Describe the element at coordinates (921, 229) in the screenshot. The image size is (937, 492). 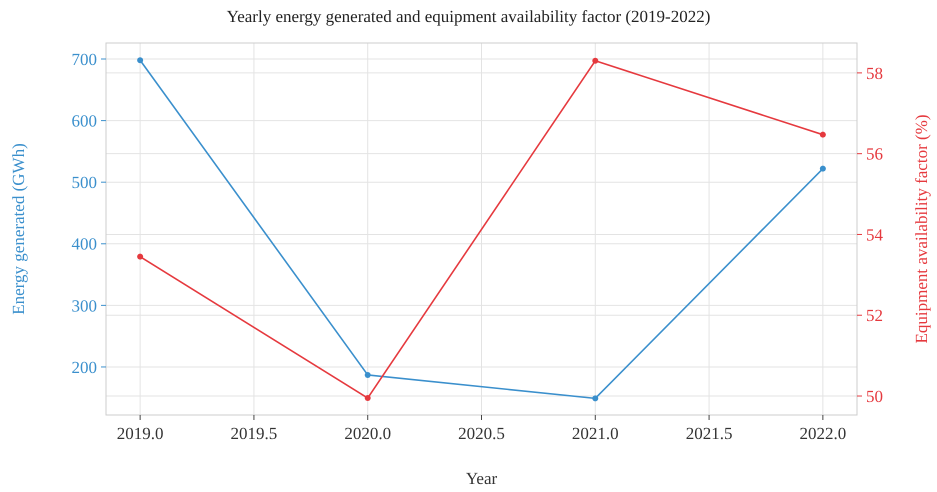
I see `y2-axis-title: Equipment availability factor (%)` at that location.